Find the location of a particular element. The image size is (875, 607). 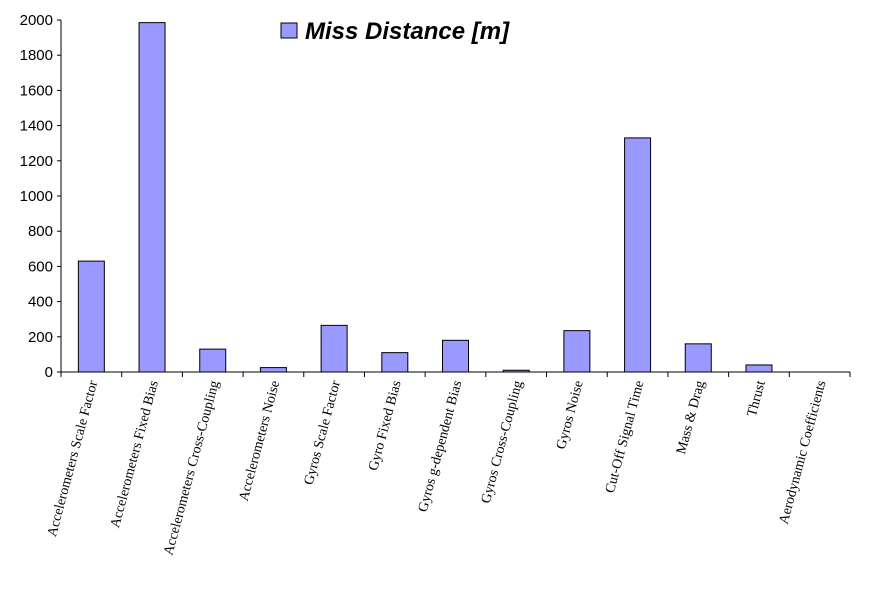

x-tick-label: Cut-Off Signal Time is located at coordinates (625, 437).